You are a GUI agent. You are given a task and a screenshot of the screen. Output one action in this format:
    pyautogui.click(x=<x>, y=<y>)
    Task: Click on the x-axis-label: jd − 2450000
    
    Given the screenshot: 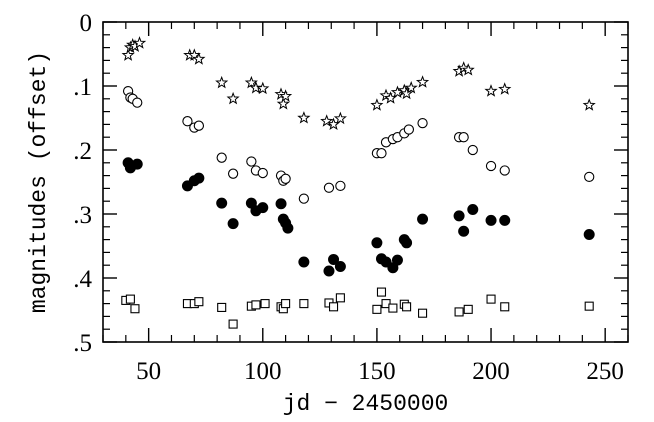 What is the action you would take?
    pyautogui.click(x=366, y=404)
    